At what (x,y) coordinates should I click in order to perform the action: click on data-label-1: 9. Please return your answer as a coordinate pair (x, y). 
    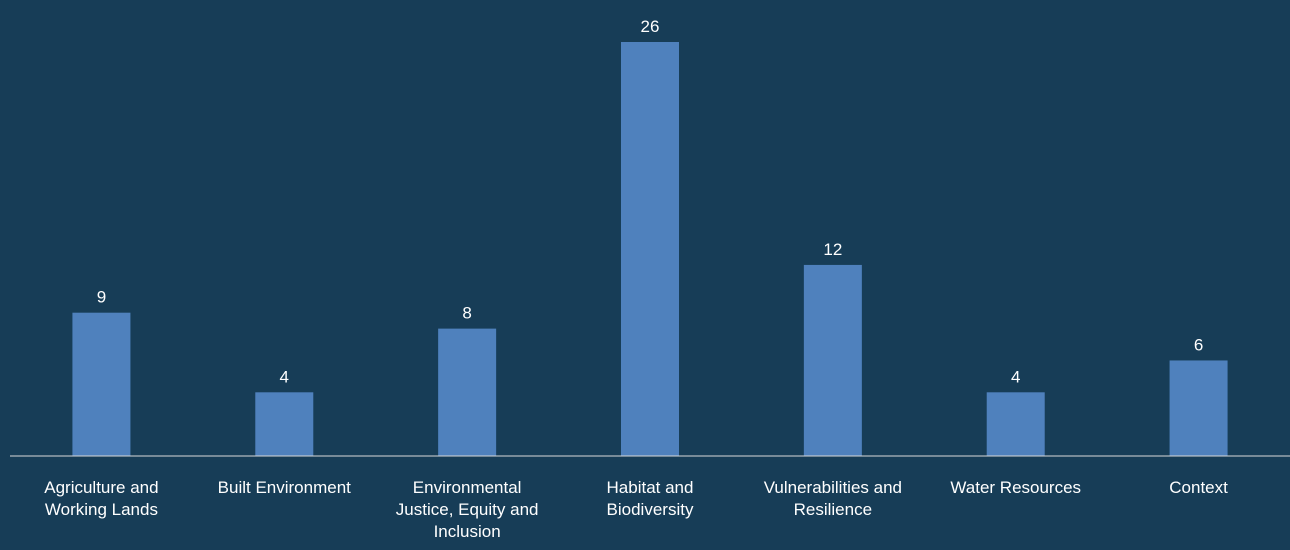
    Looking at the image, I should click on (101, 297).